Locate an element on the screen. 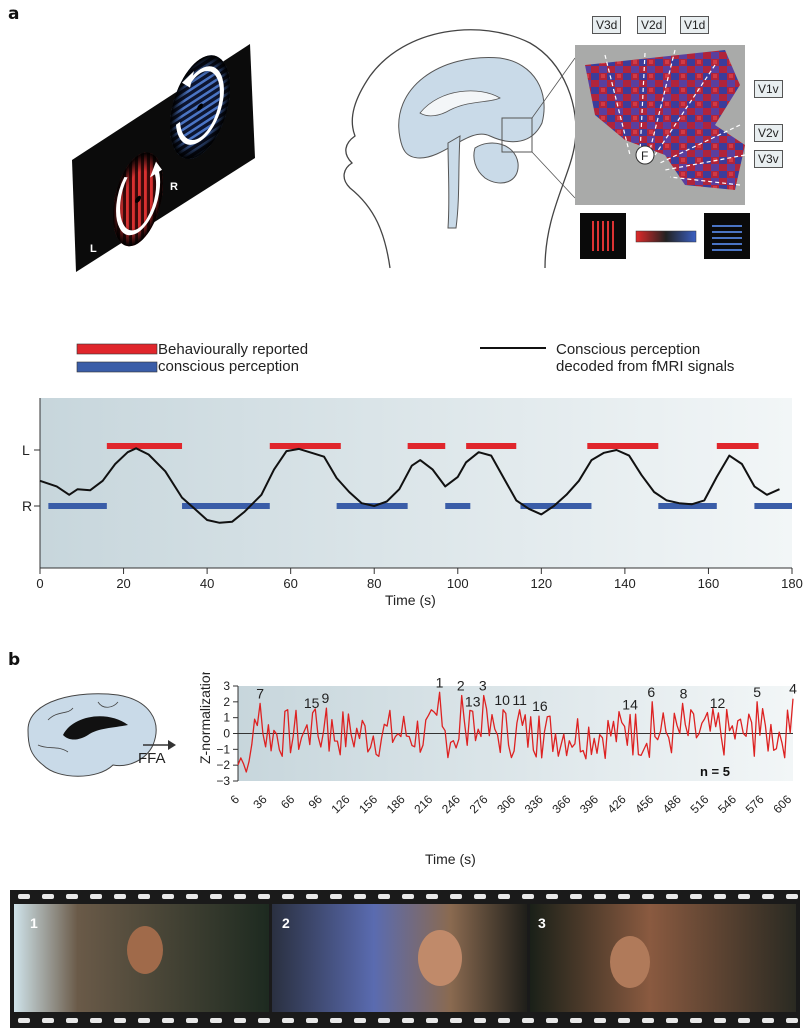 The image size is (807, 1029). ffa-label: FFA is located at coordinates (152, 758).